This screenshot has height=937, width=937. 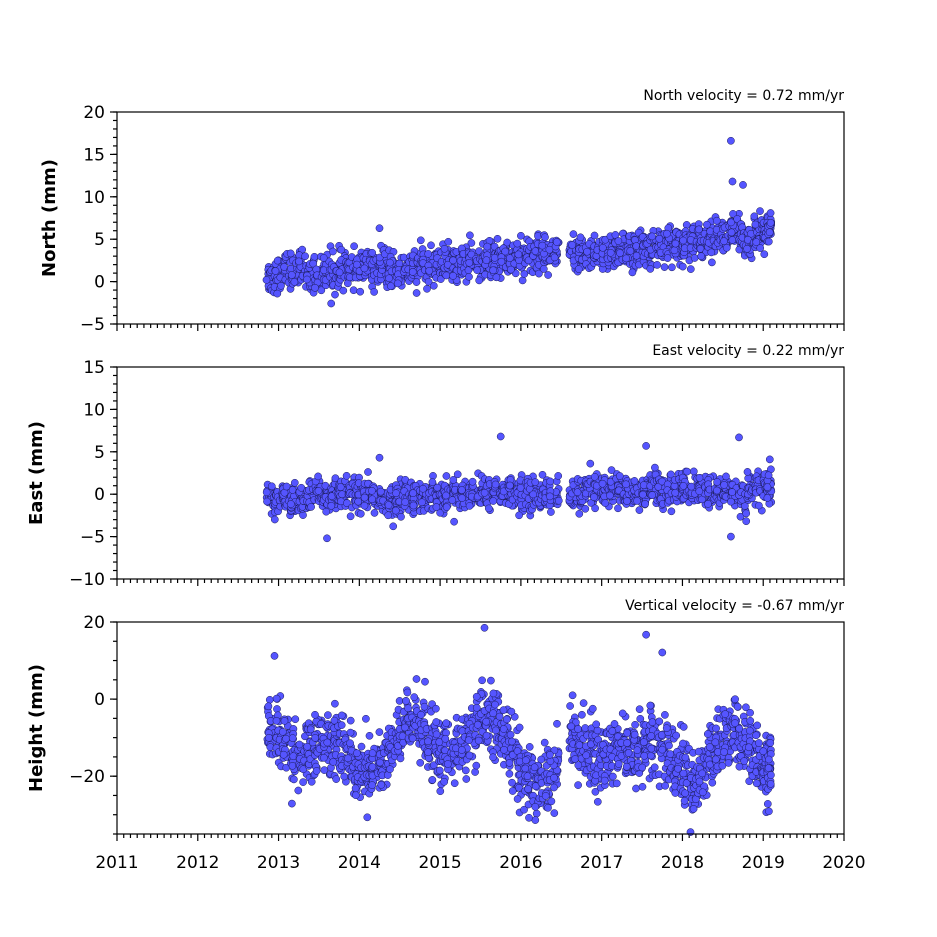 I want to click on north-y-tick-label: 15, so click(x=94, y=155).